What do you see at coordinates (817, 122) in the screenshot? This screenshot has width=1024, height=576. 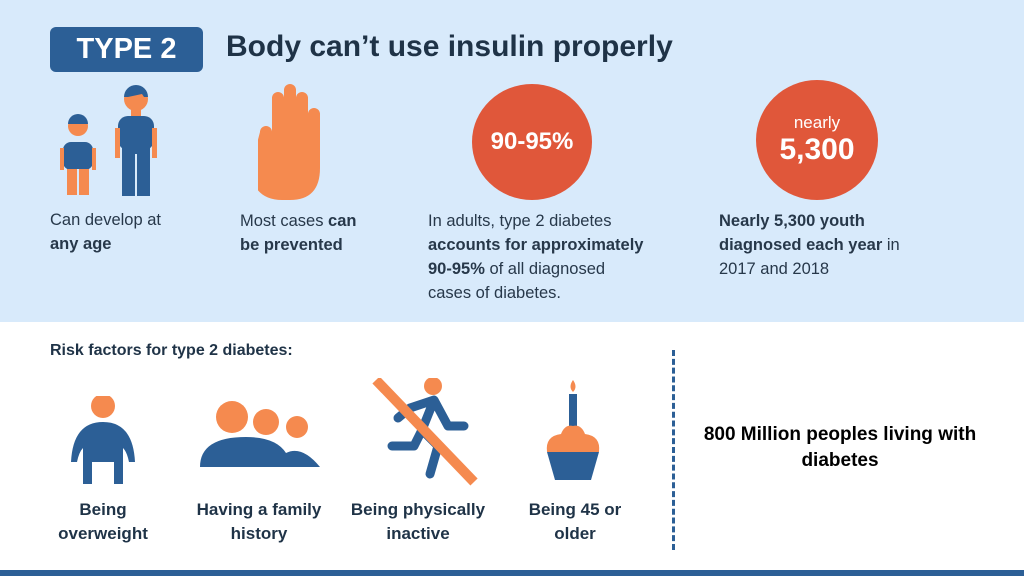 I see `circle-label: nearly` at bounding box center [817, 122].